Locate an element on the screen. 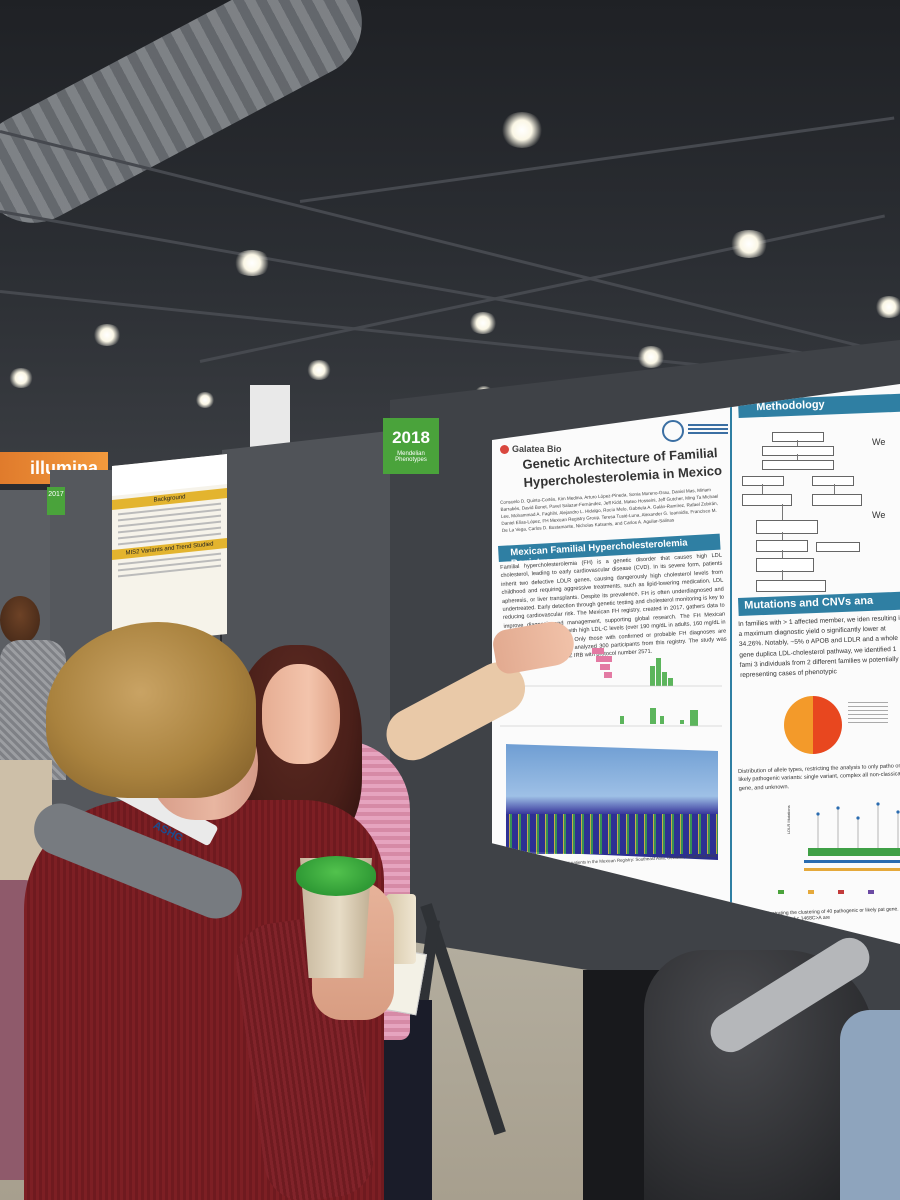 The height and width of the screenshot is (1200, 900). bullet-spacer is located at coordinates (878, 479).